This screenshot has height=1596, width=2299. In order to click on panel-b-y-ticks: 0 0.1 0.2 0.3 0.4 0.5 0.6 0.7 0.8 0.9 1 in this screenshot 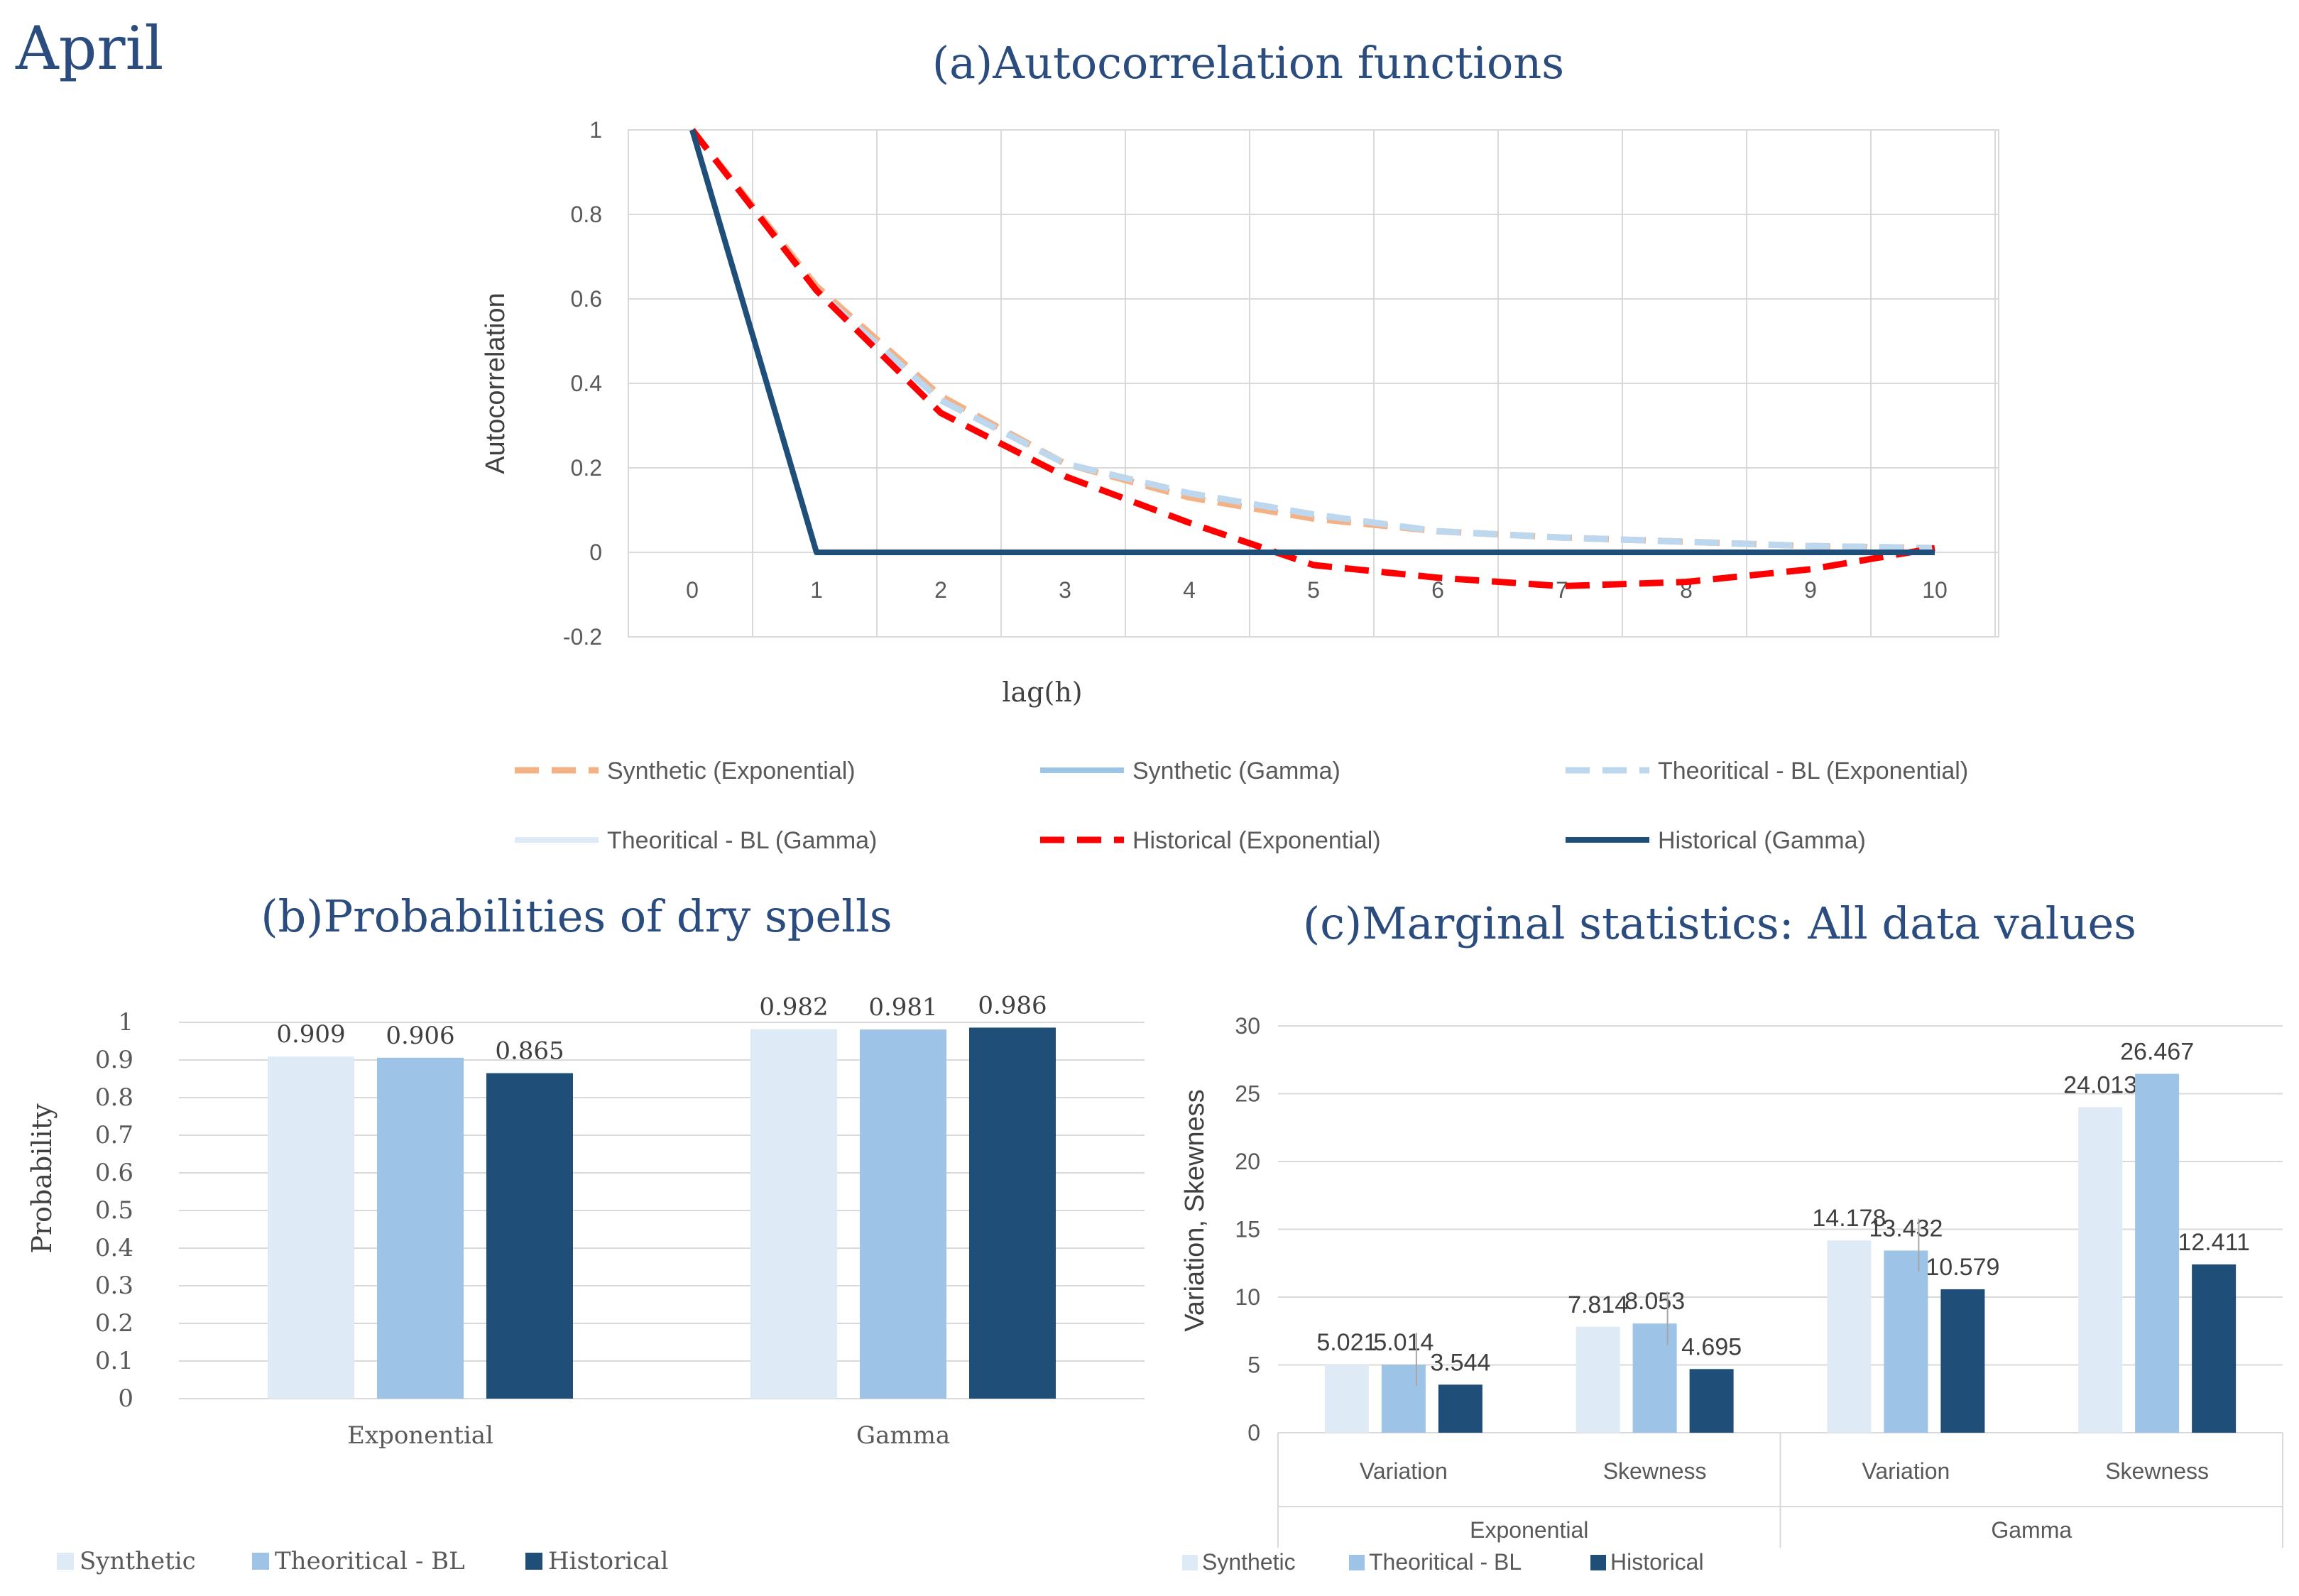, I will do `click(114, 1210)`.